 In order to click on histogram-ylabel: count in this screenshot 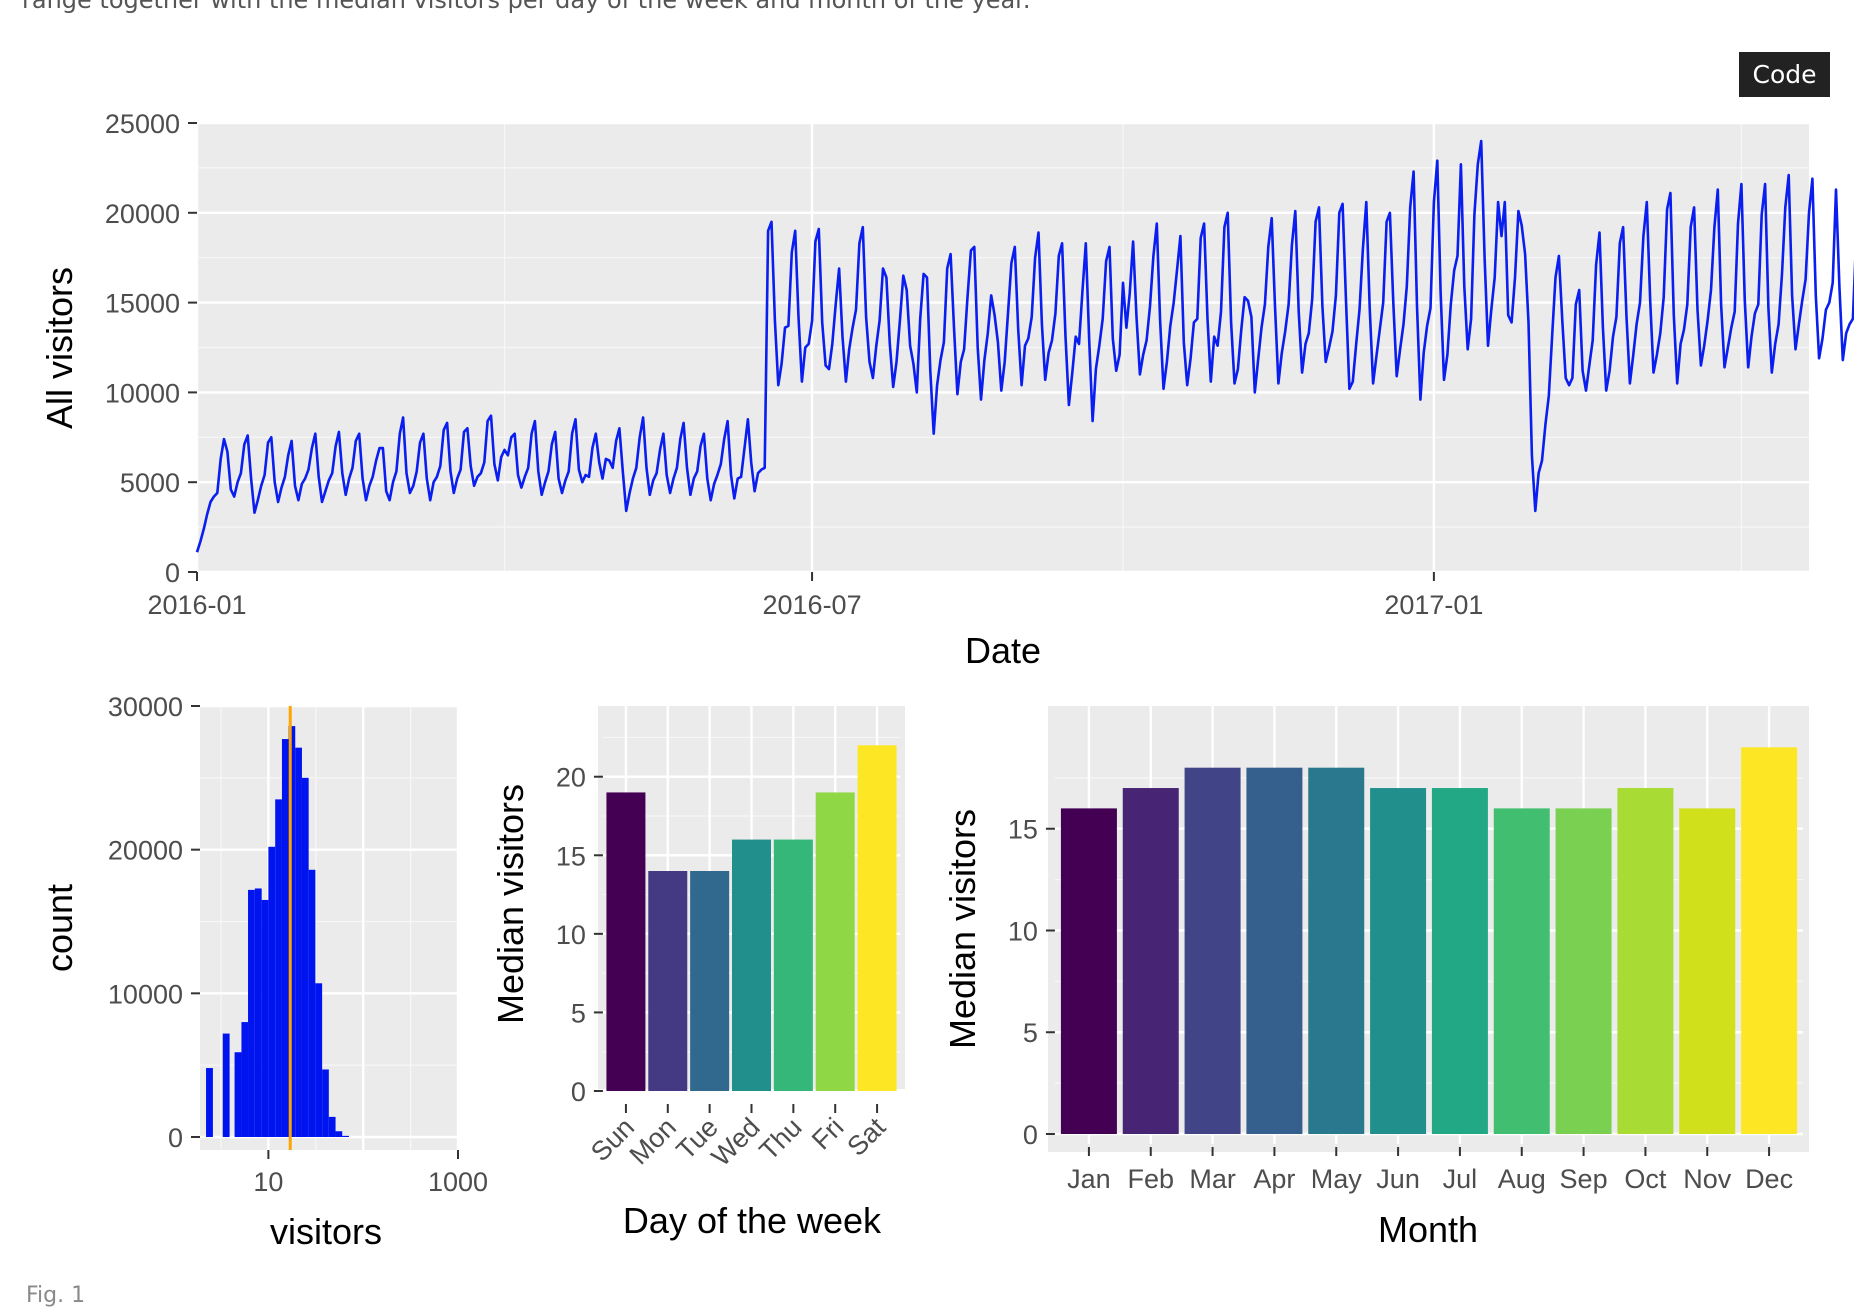, I will do `click(59, 928)`.